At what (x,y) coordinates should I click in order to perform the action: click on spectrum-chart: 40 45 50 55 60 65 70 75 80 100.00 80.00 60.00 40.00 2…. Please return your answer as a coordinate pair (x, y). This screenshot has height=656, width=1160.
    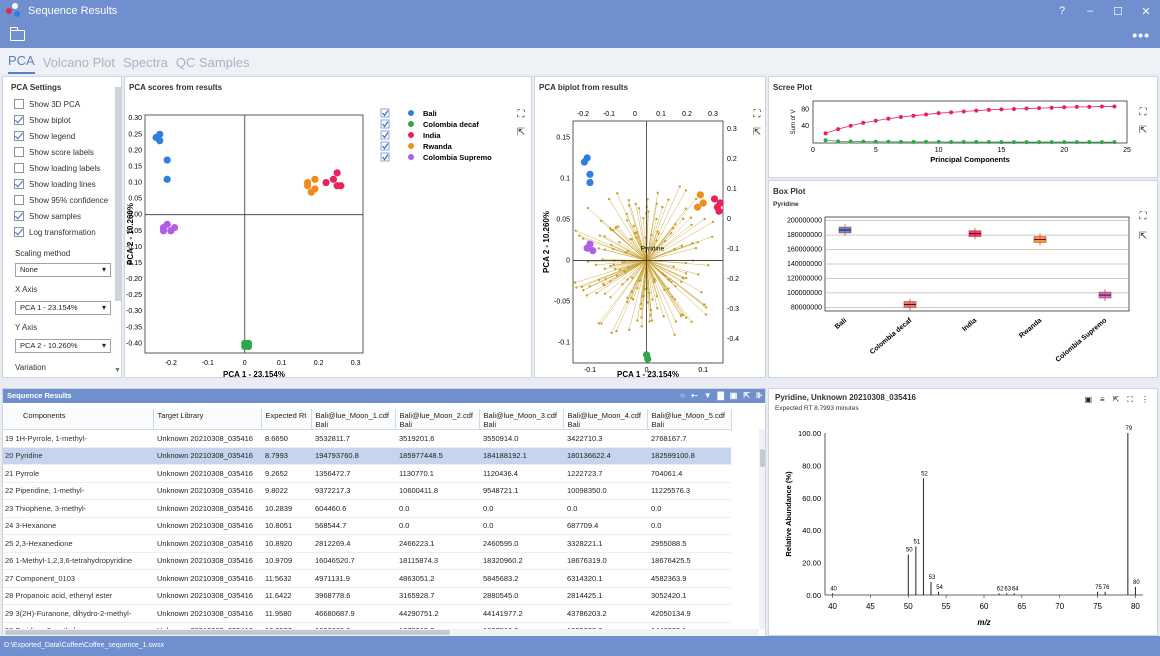
    Looking at the image, I should click on (963, 512).